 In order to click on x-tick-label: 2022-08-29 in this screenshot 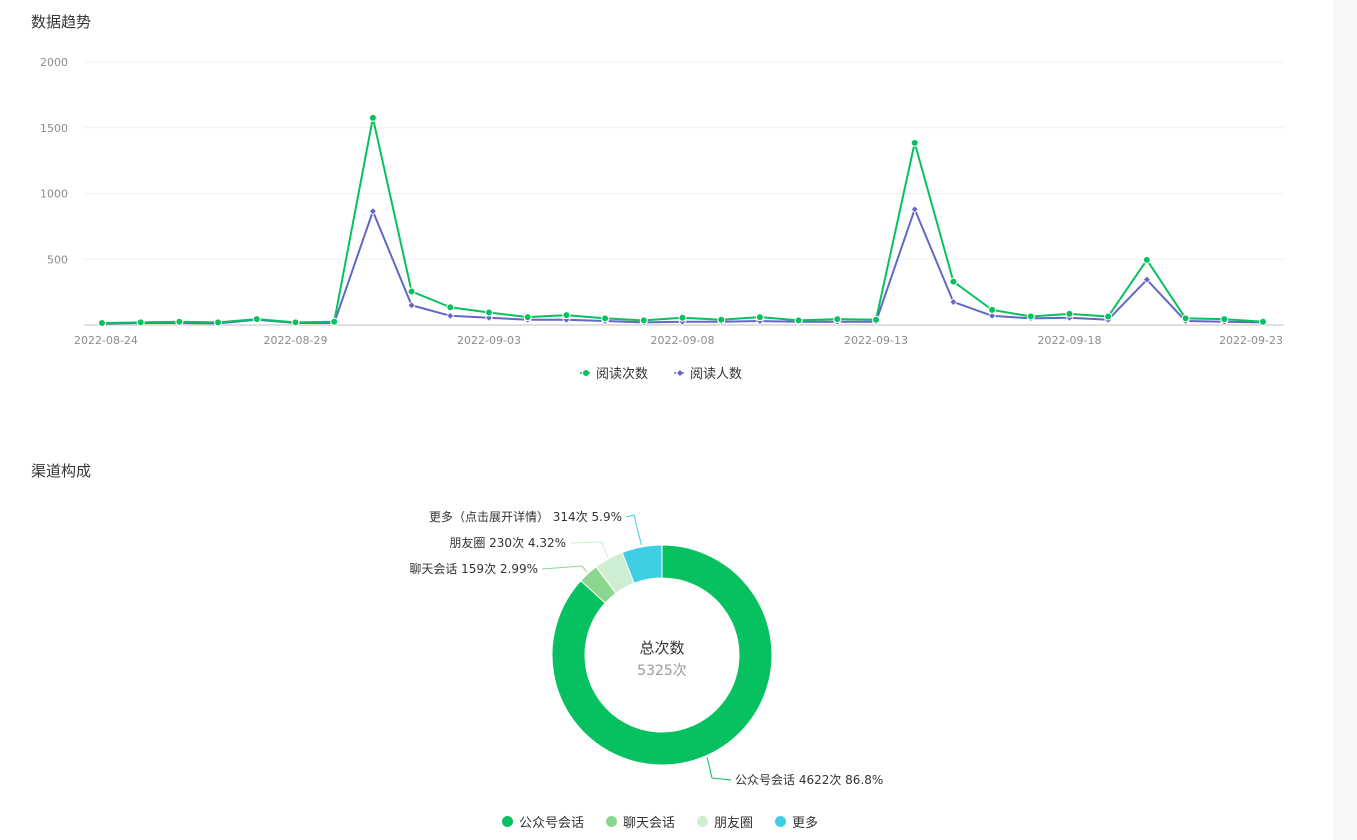, I will do `click(296, 340)`.